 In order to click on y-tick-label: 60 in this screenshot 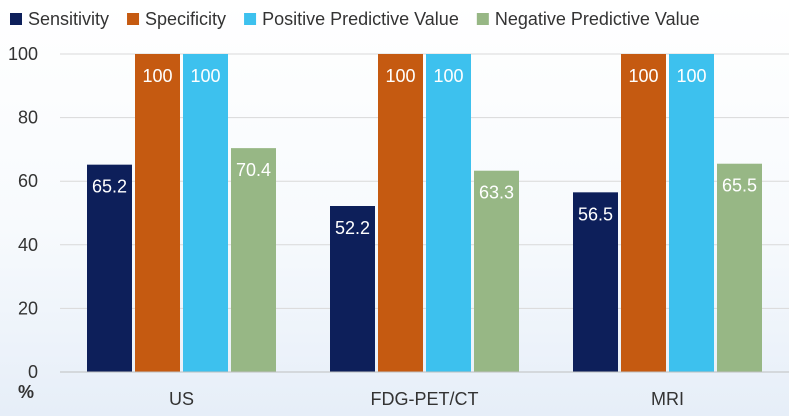, I will do `click(28, 181)`.